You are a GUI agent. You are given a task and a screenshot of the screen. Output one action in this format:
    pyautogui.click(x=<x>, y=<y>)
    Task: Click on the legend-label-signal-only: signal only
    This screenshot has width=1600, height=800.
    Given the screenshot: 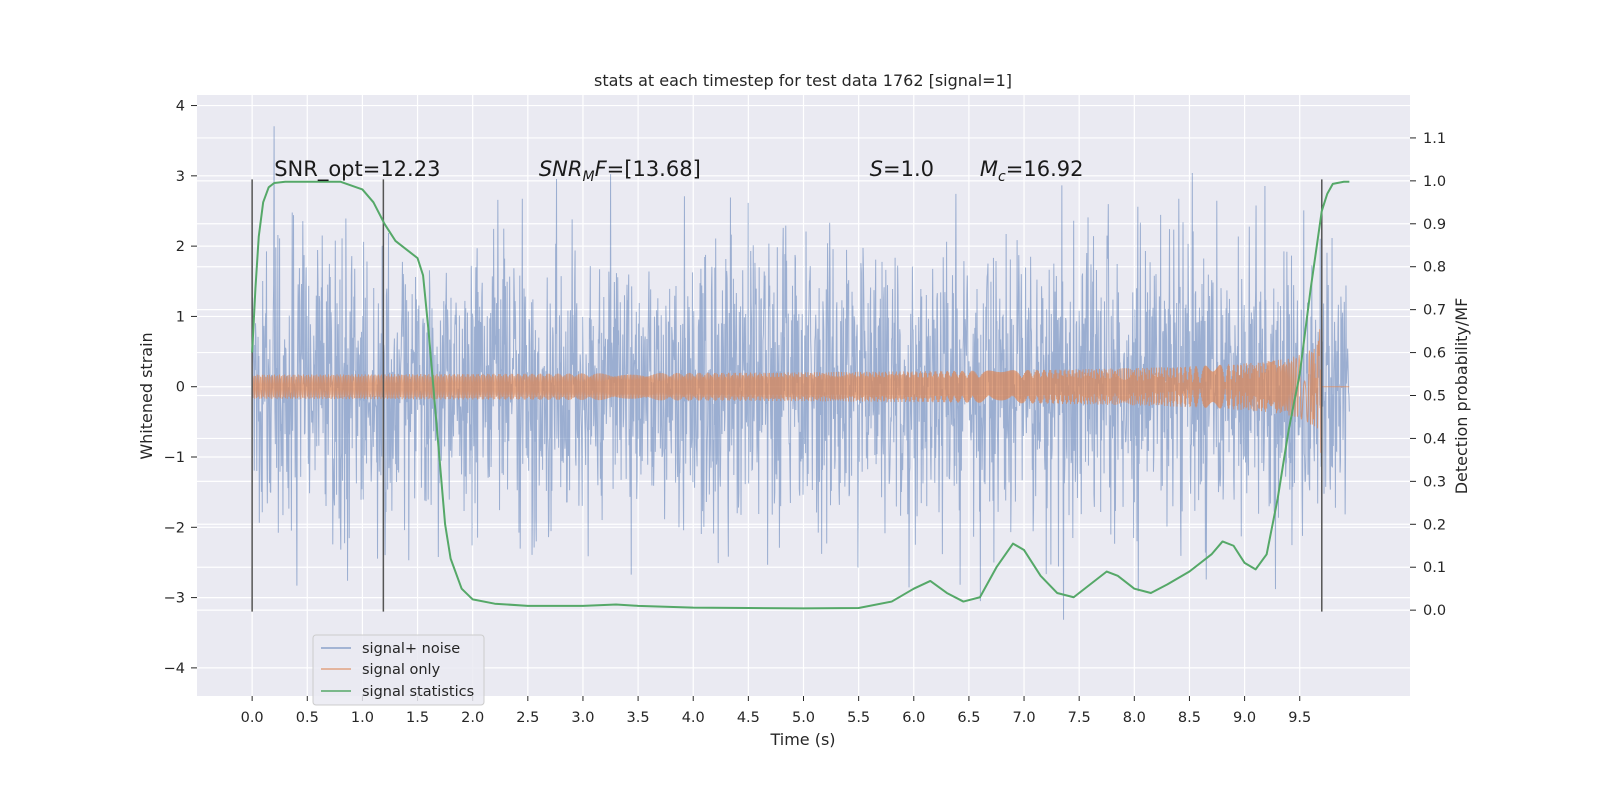 What is the action you would take?
    pyautogui.click(x=401, y=670)
    